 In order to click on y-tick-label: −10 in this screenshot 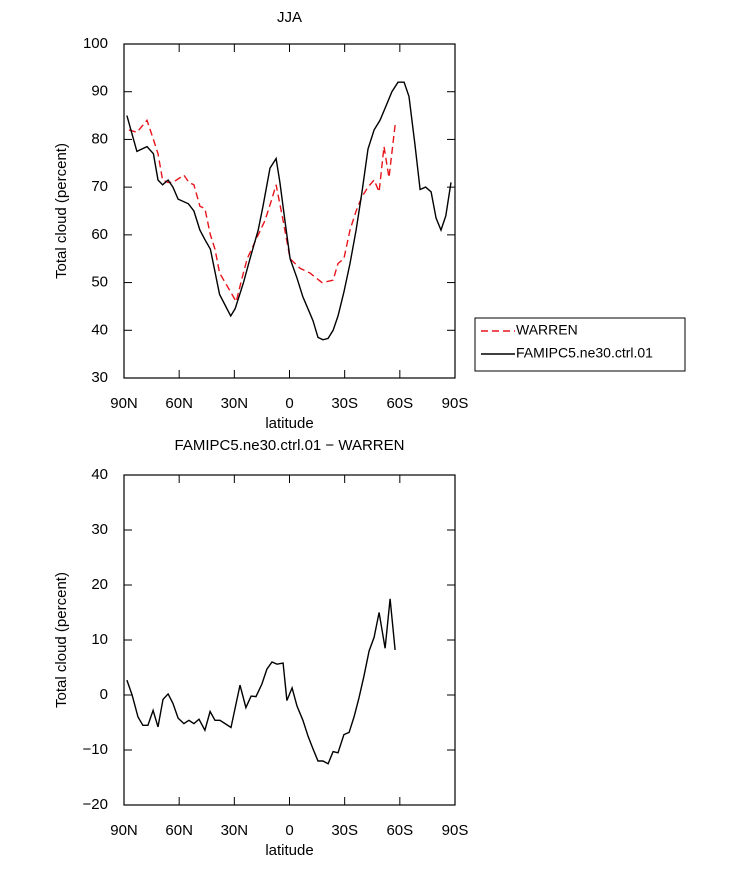, I will do `click(95, 749)`.